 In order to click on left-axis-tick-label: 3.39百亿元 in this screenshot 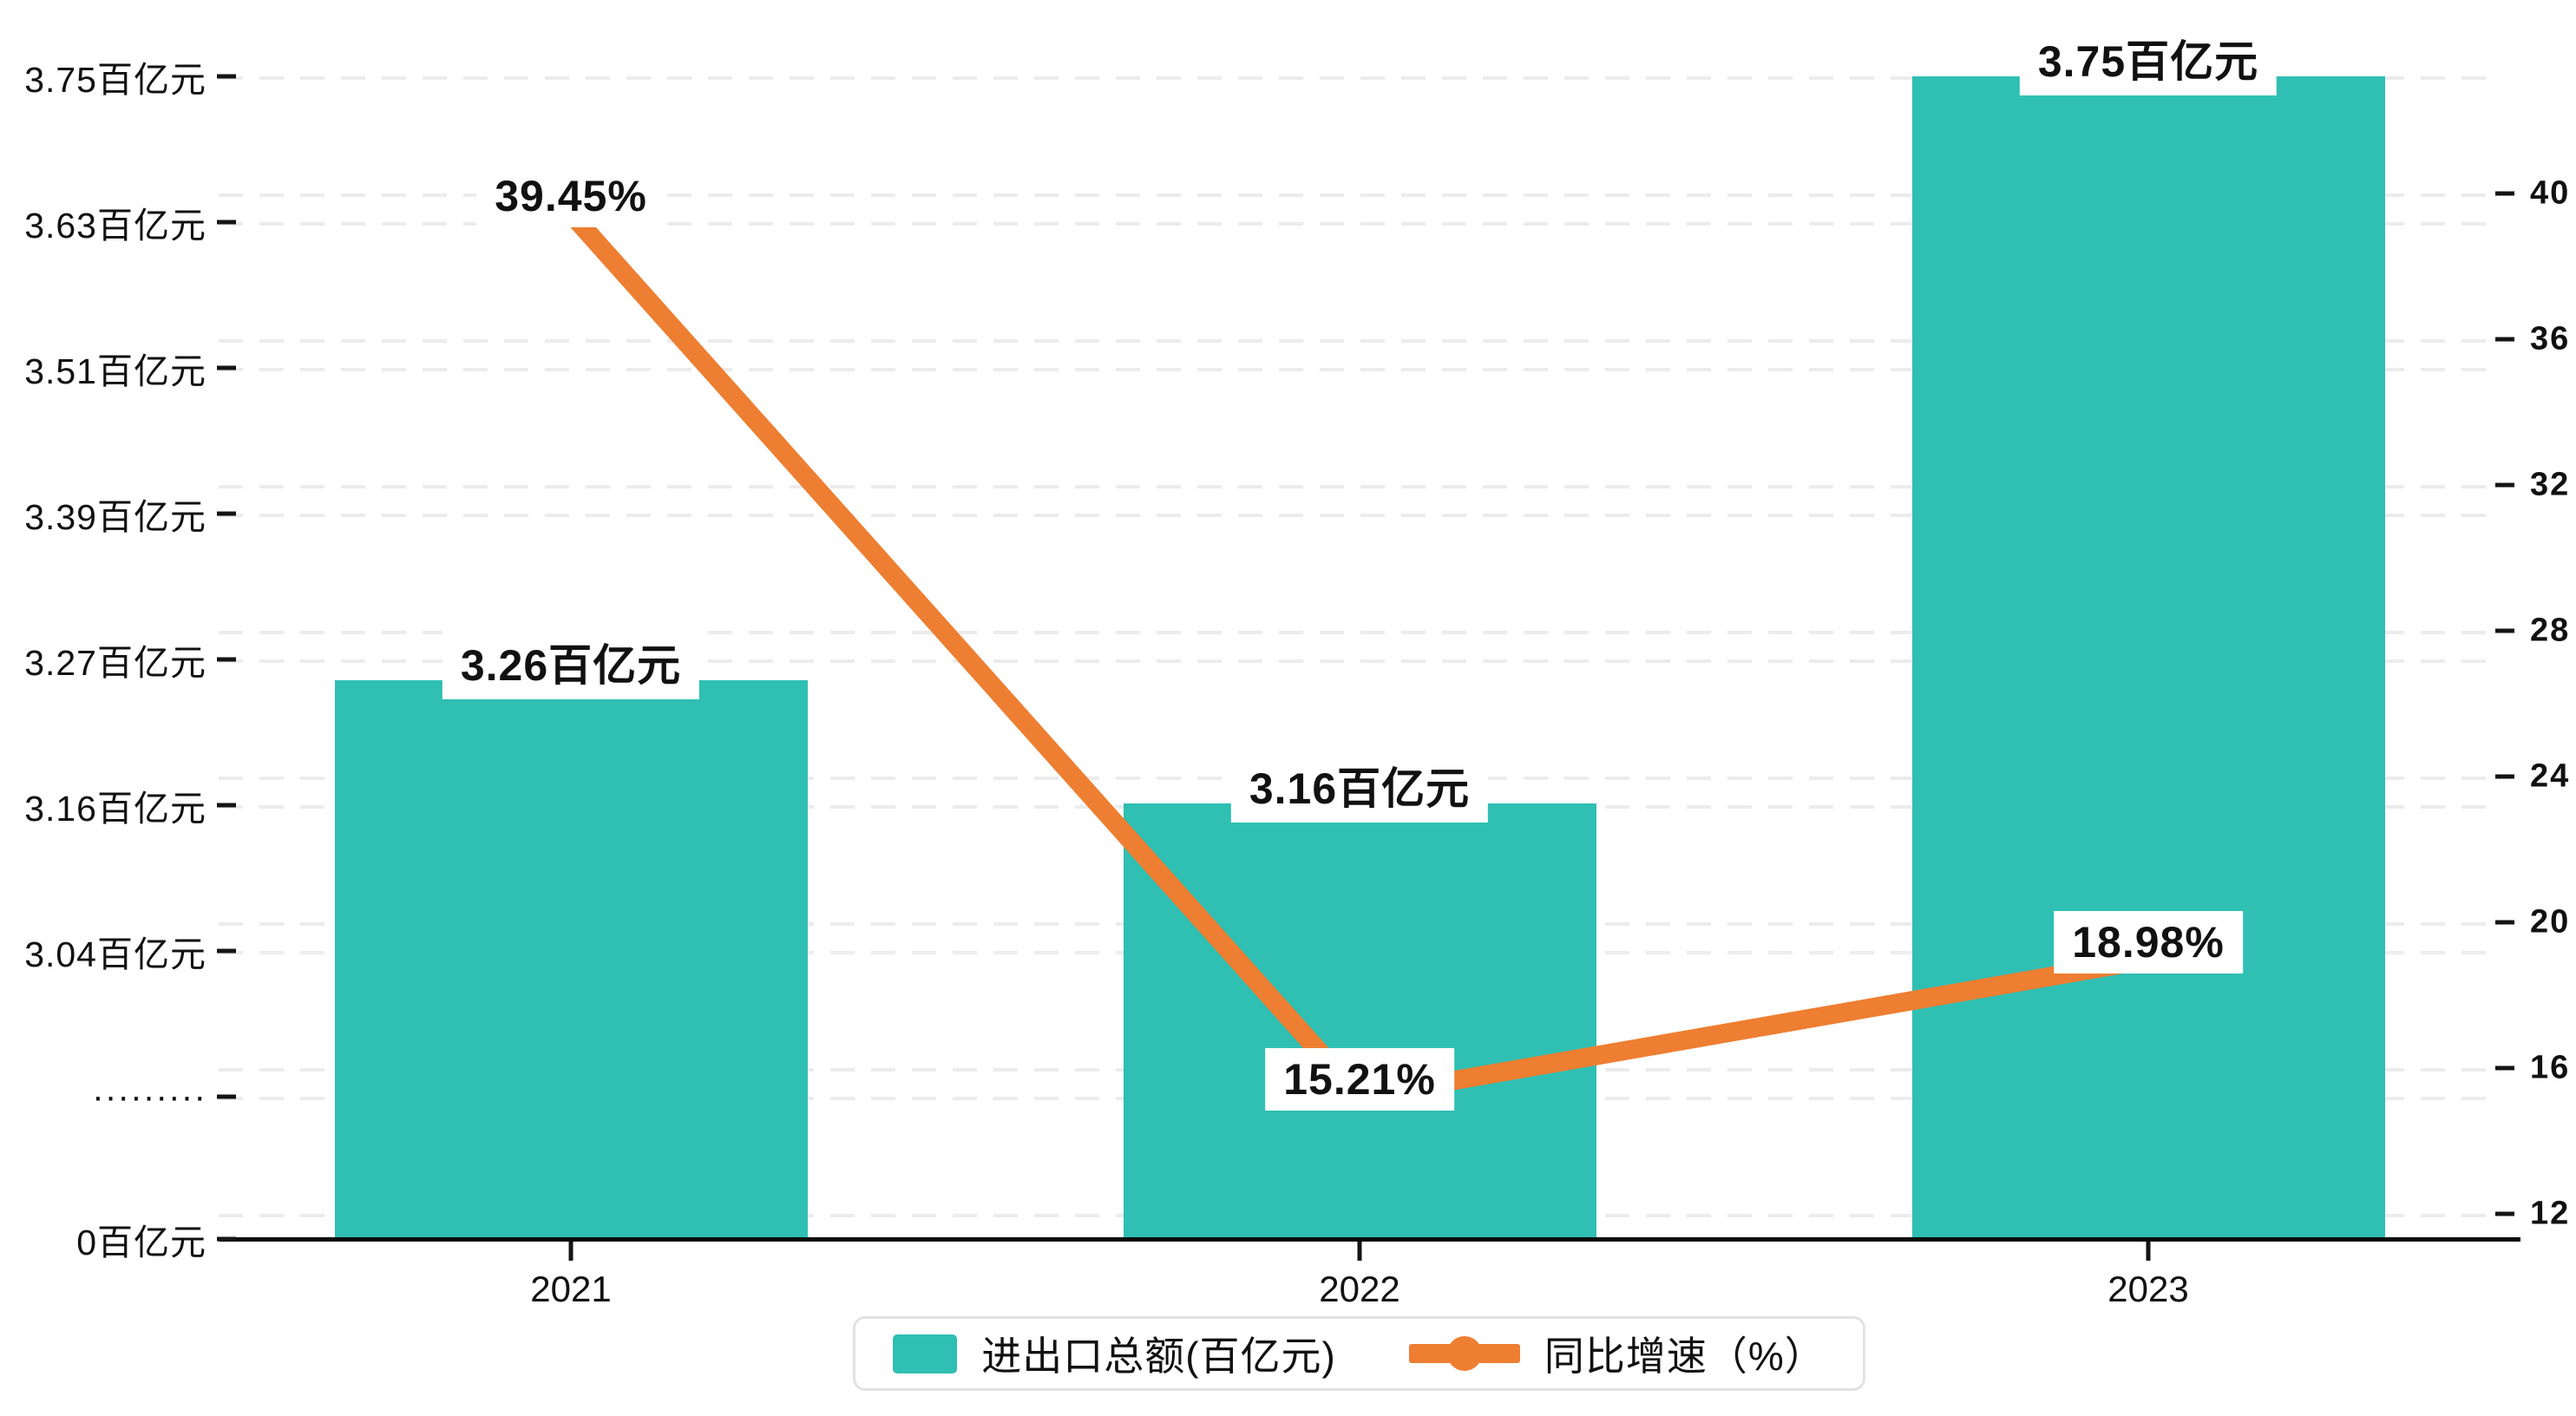, I will do `click(115, 517)`.